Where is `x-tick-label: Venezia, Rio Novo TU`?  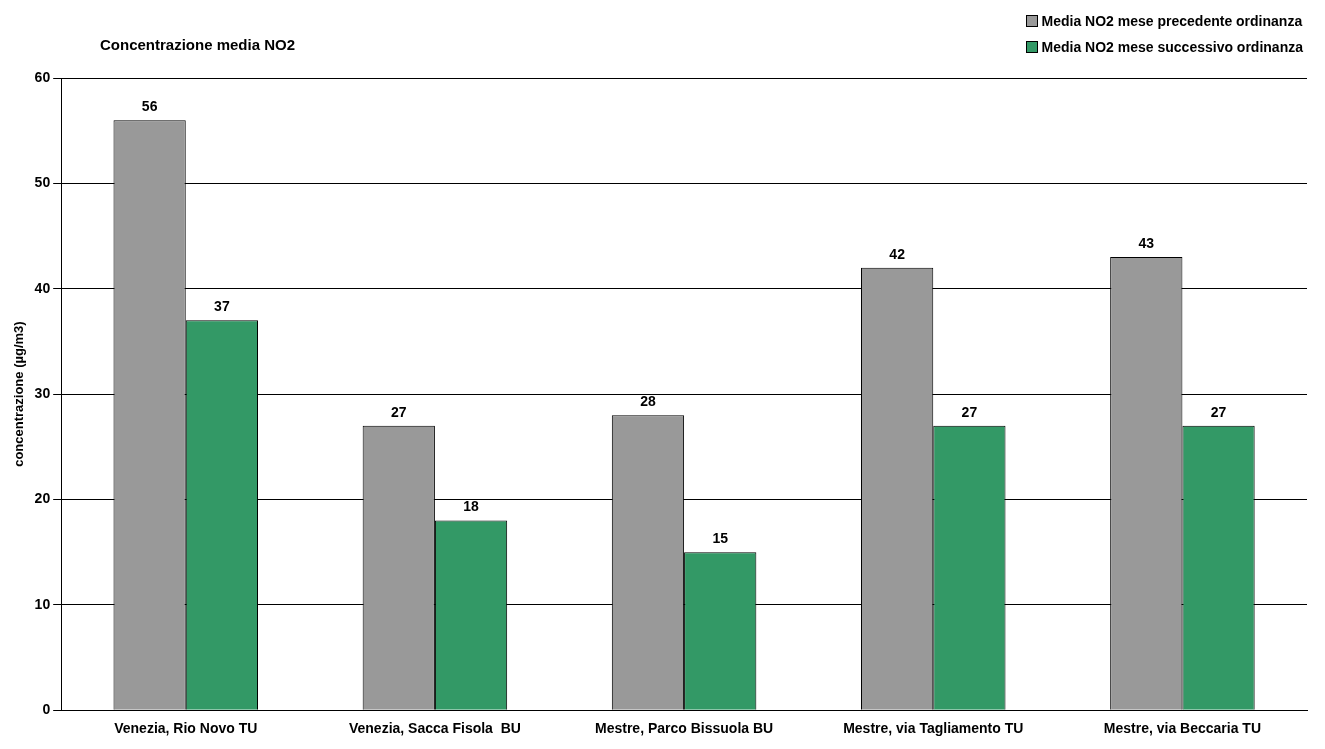 x-tick-label: Venezia, Rio Novo TU is located at coordinates (186, 728).